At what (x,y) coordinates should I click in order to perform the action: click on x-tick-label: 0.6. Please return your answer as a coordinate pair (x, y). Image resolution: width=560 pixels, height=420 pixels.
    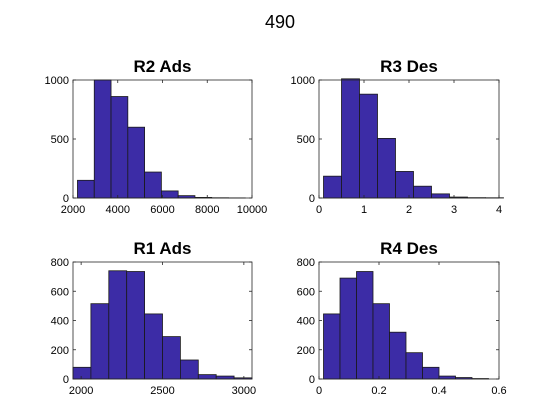
    Looking at the image, I should click on (498, 391).